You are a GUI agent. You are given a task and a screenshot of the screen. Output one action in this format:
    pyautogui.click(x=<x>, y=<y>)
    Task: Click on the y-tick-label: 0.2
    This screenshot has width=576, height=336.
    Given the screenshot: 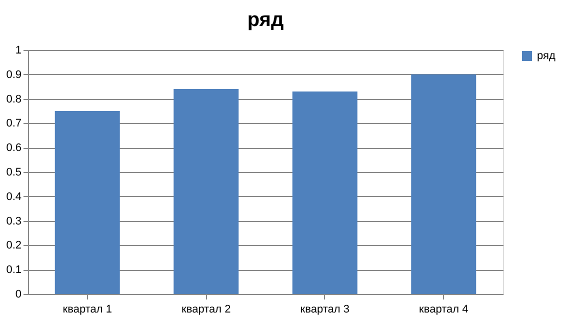 What is the action you would take?
    pyautogui.click(x=14, y=246)
    